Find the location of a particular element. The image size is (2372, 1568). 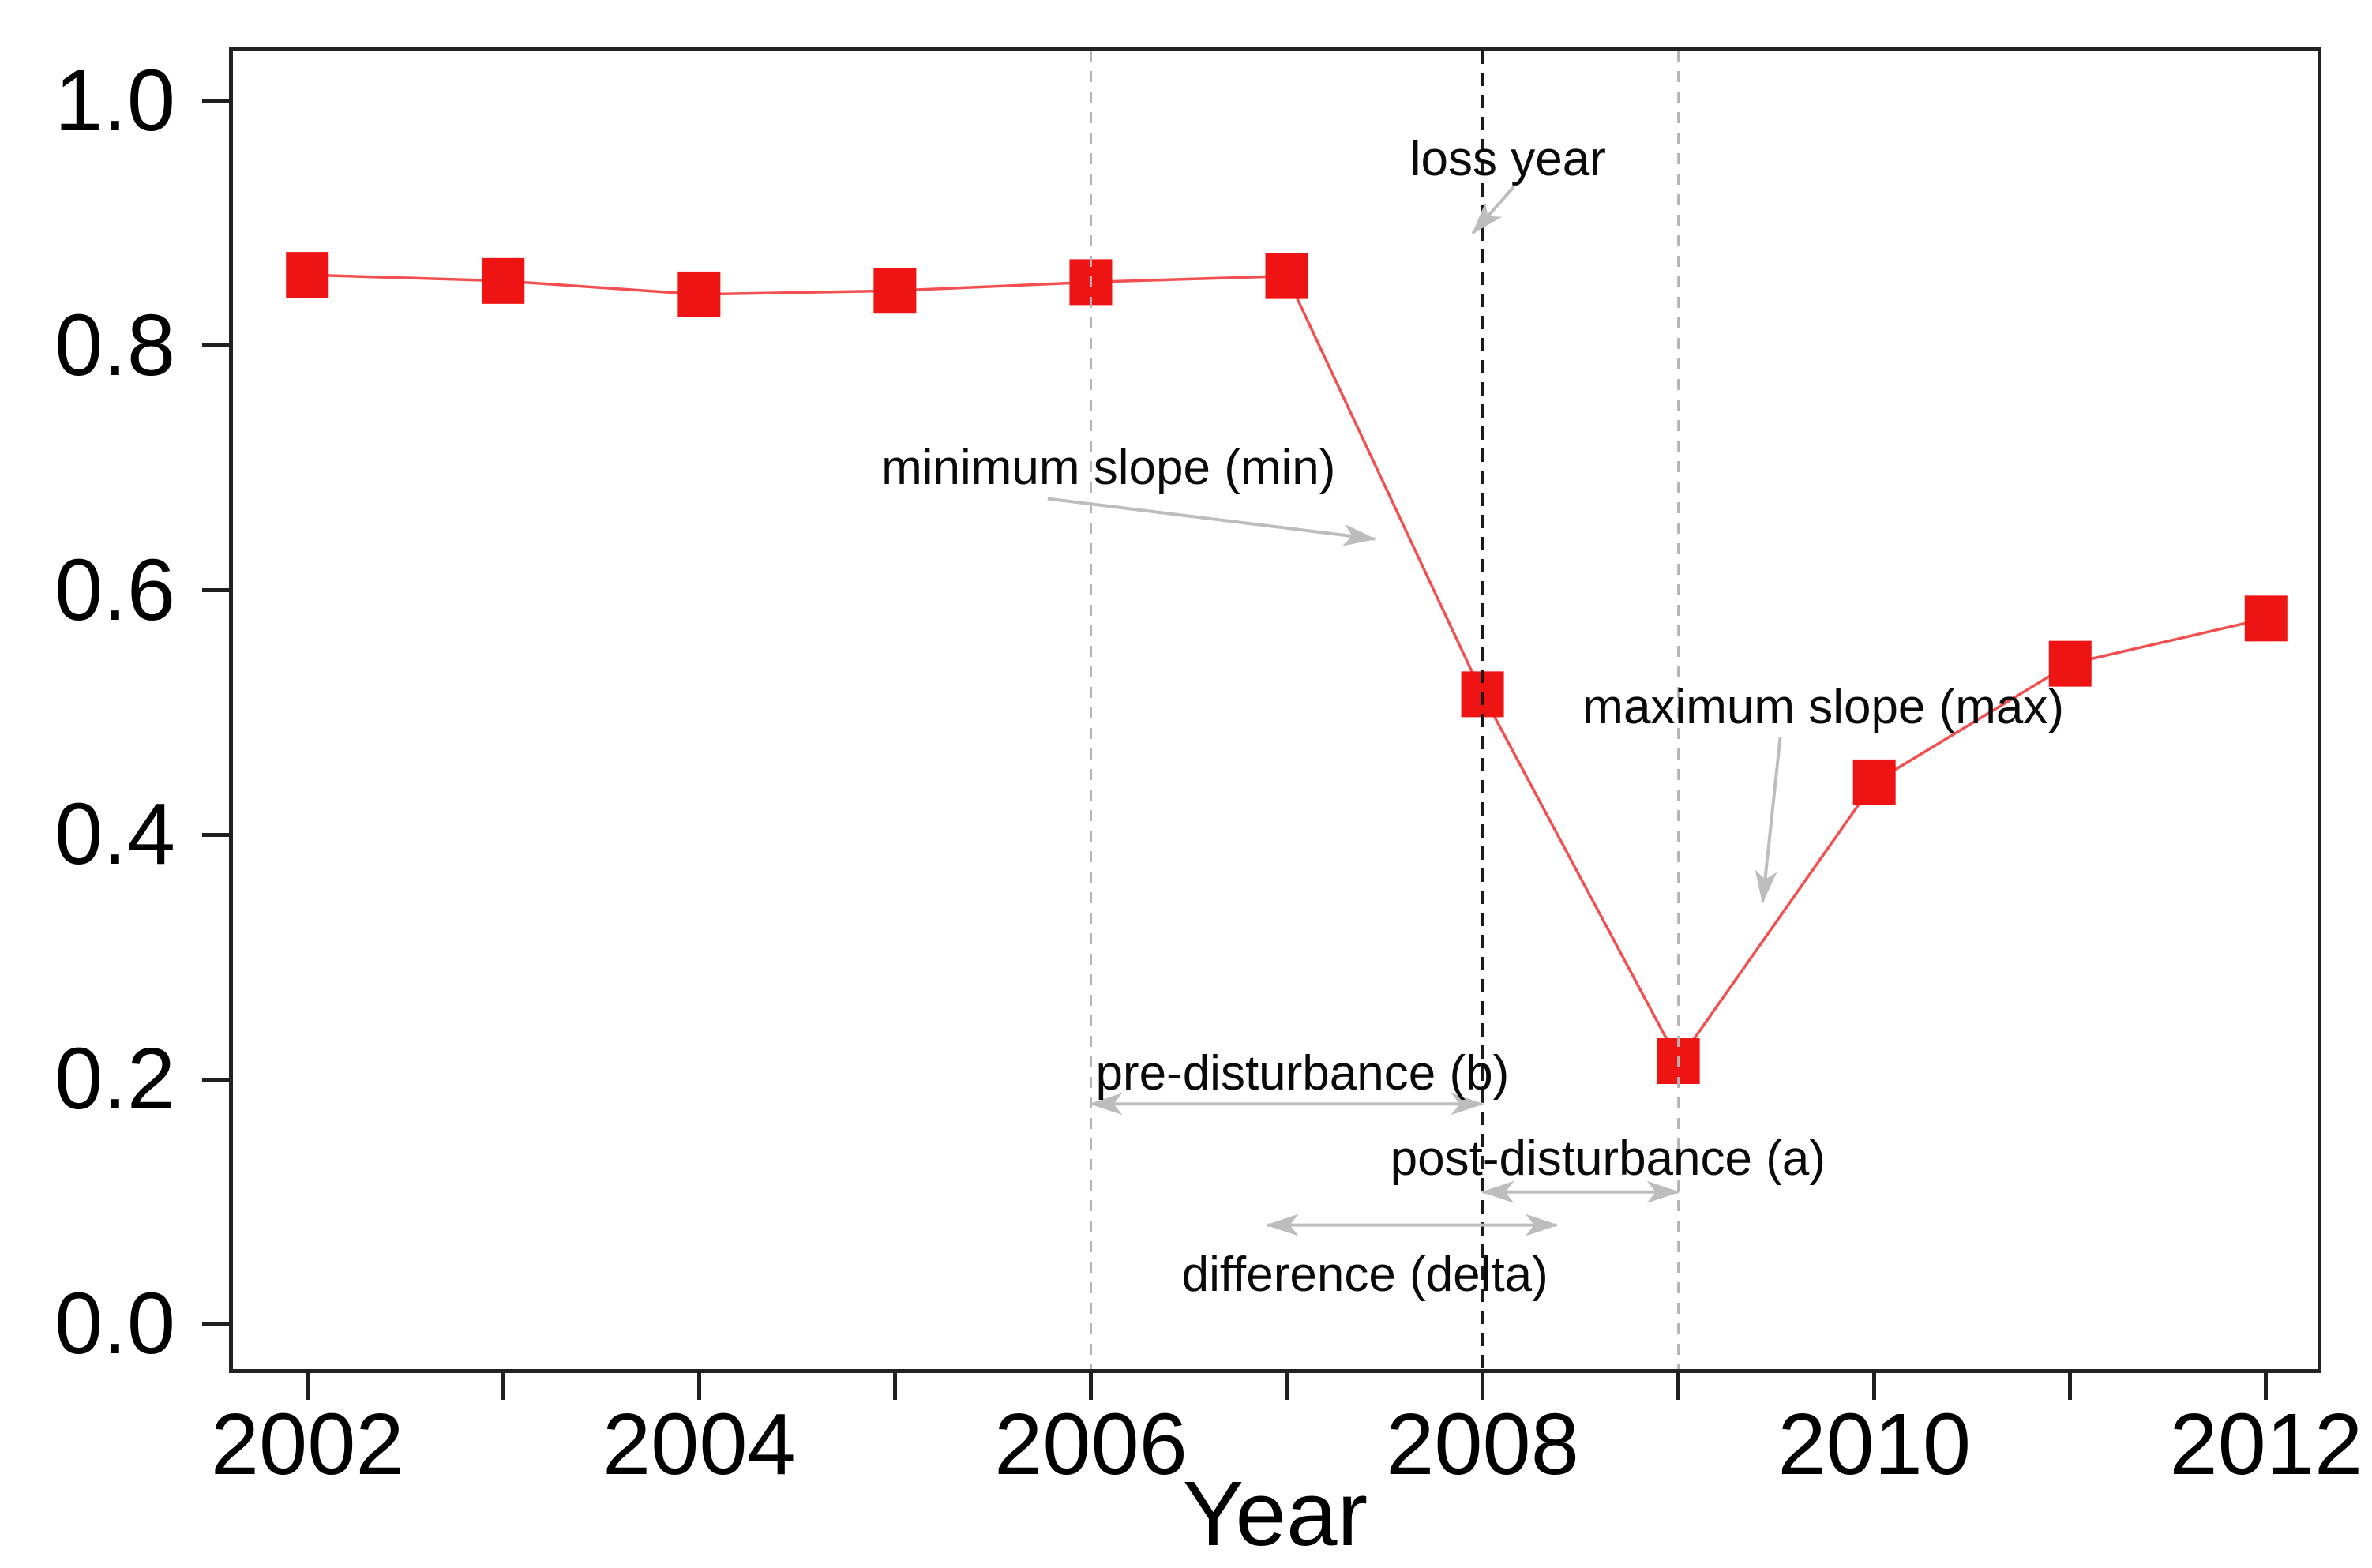

data-point-2012 is located at coordinates (2266, 618).